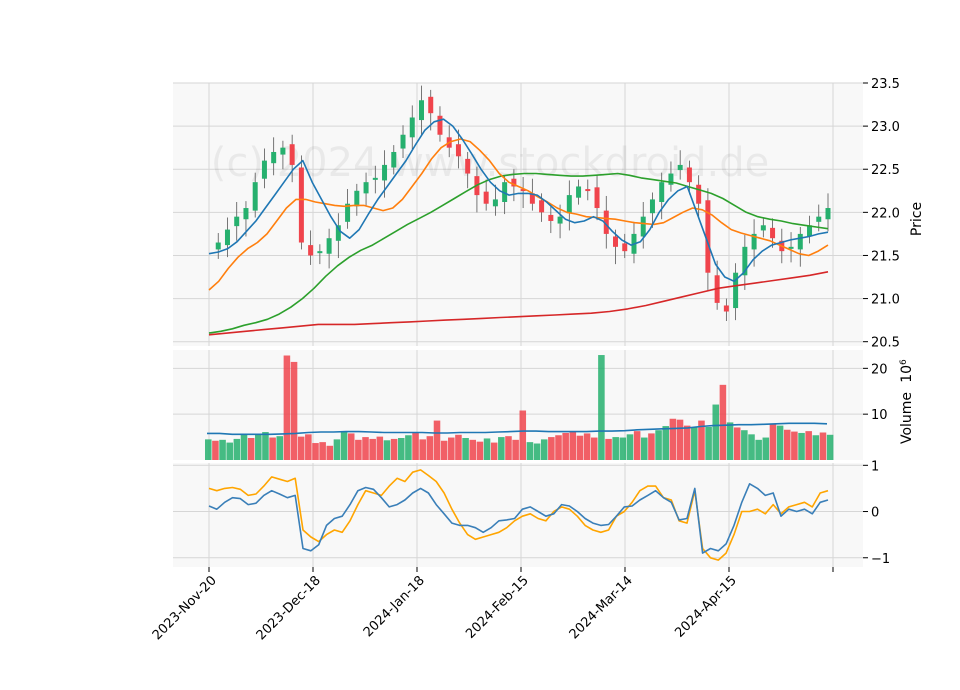  I want to click on volume-average-line, so click(517, 429).